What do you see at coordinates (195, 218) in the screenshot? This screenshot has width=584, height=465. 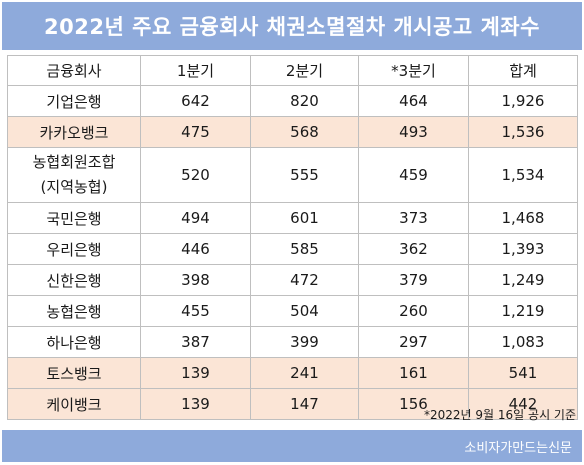 I see `q1-value: 494` at bounding box center [195, 218].